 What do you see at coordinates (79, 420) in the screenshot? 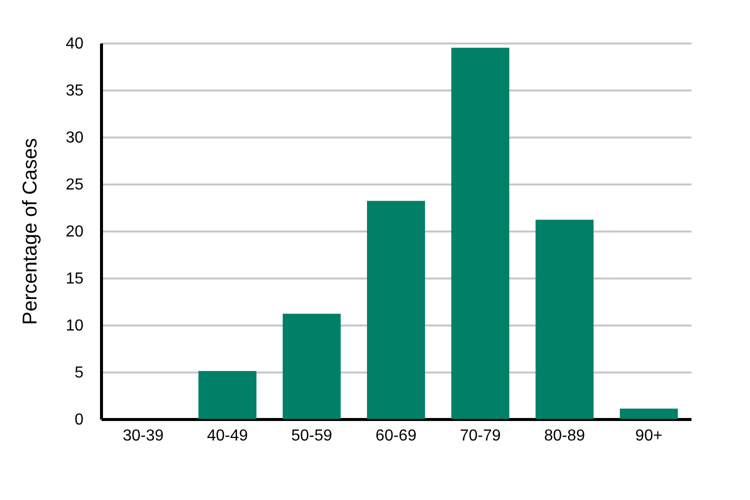
I see `y-tick-label: 0` at bounding box center [79, 420].